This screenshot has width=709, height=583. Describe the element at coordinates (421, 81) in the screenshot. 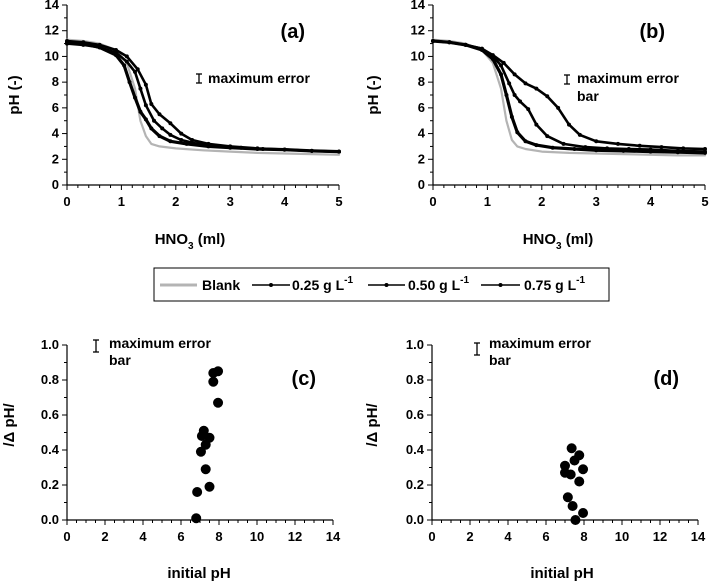

I see `y-tick-label: 8` at that location.